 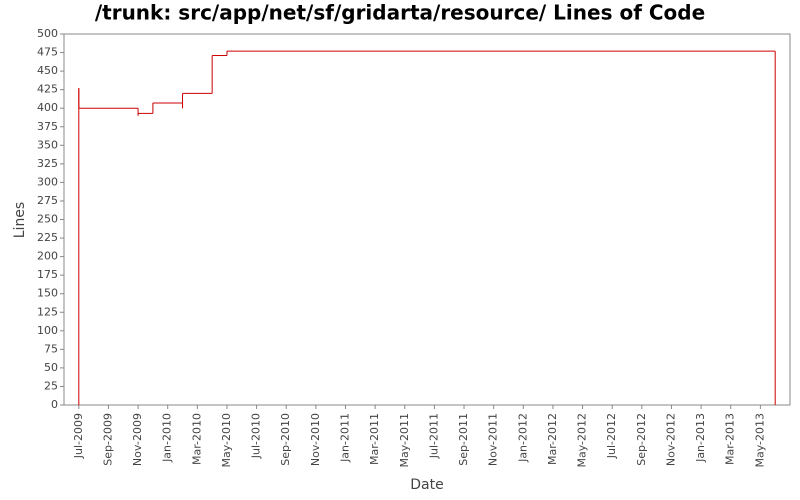 What do you see at coordinates (404, 440) in the screenshot?
I see `x-tick-label: May-2011` at bounding box center [404, 440].